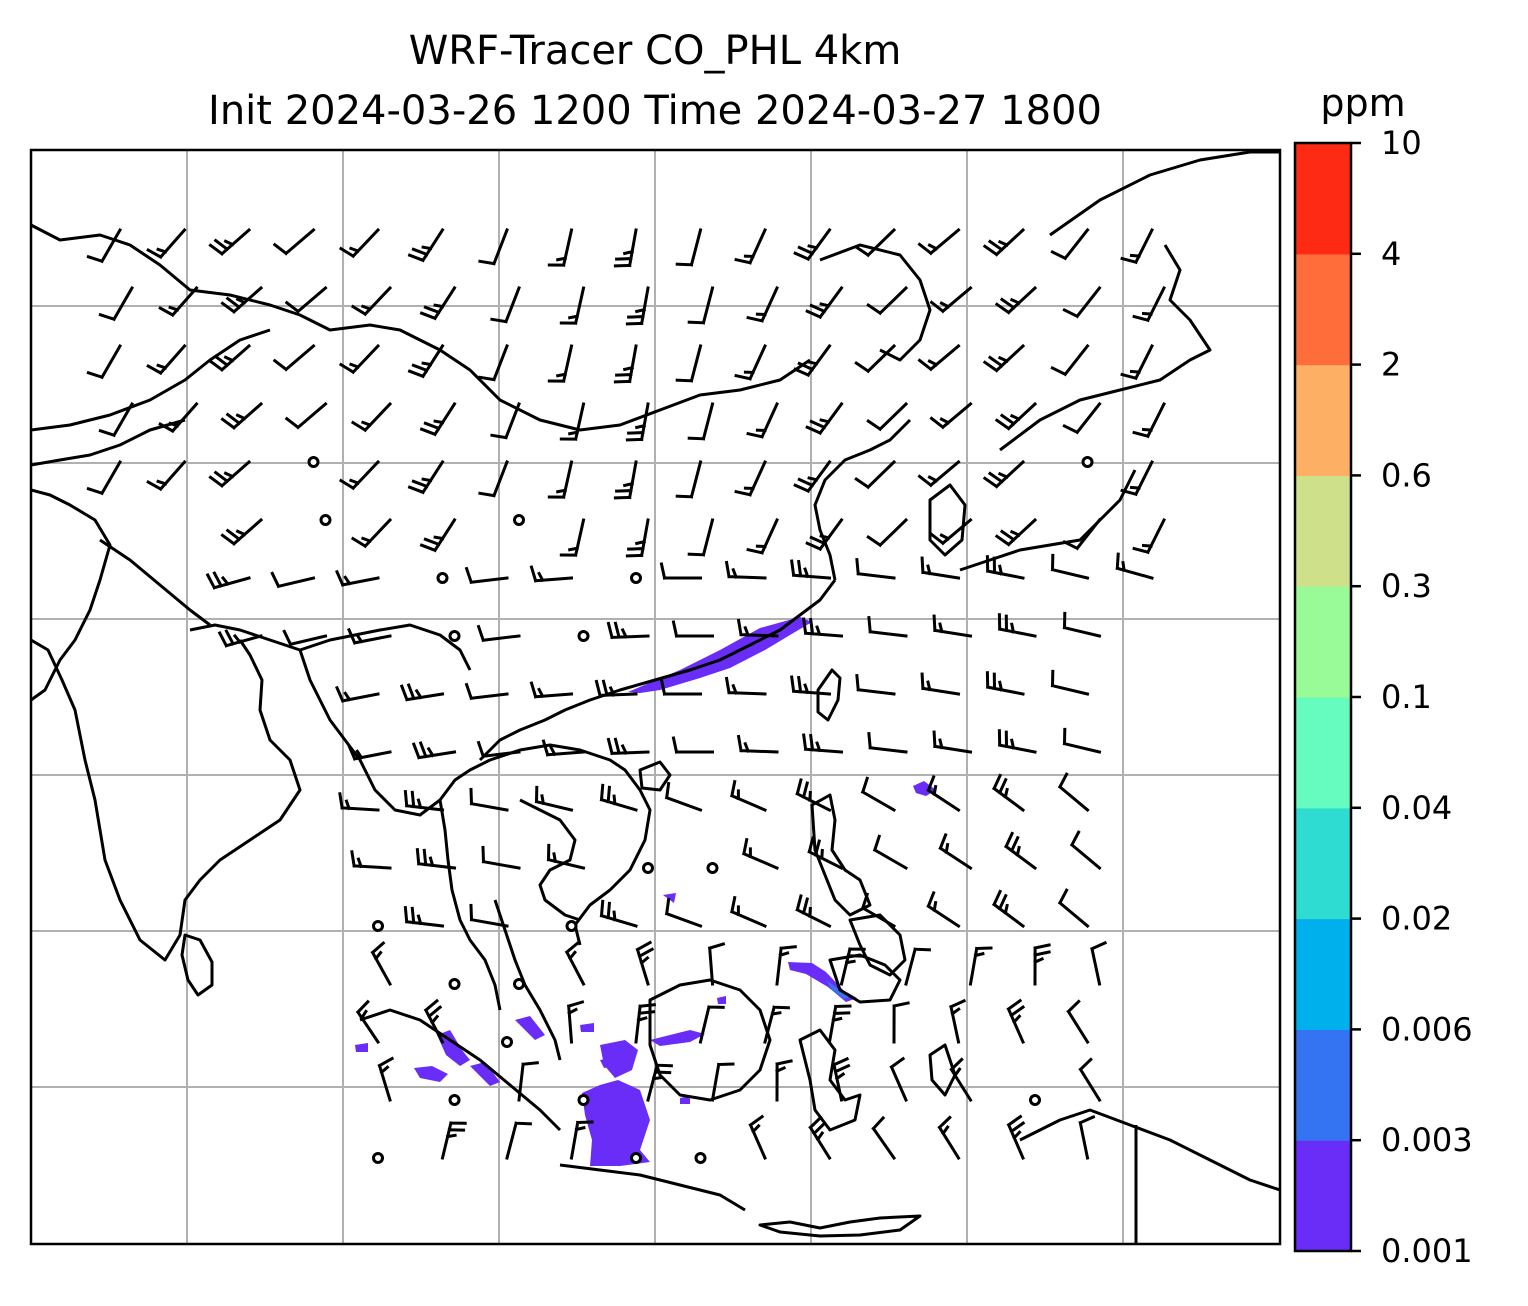 The image size is (1528, 1306). Describe the element at coordinates (485, 1074) in the screenshot. I see `plume-sumatra-c` at that location.